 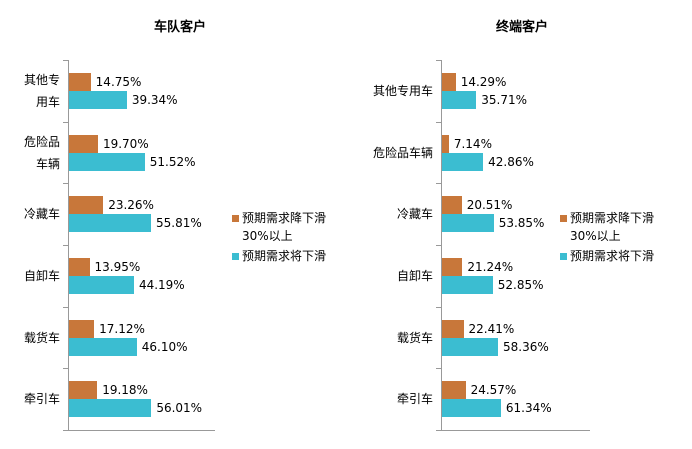 I want to click on value-label: 55.81%, so click(x=179, y=223).